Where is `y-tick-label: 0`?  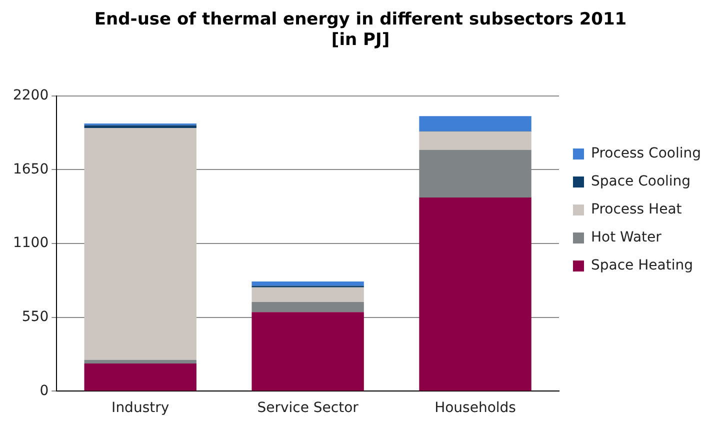
y-tick-label: 0 is located at coordinates (44, 390).